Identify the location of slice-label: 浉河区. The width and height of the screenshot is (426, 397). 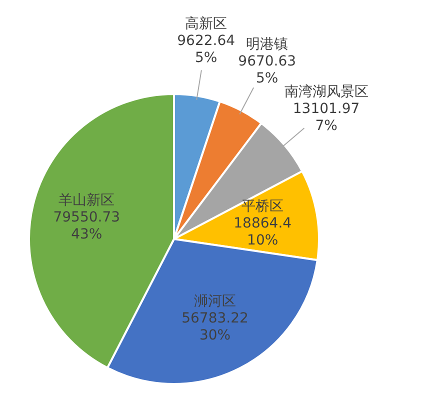
(215, 302).